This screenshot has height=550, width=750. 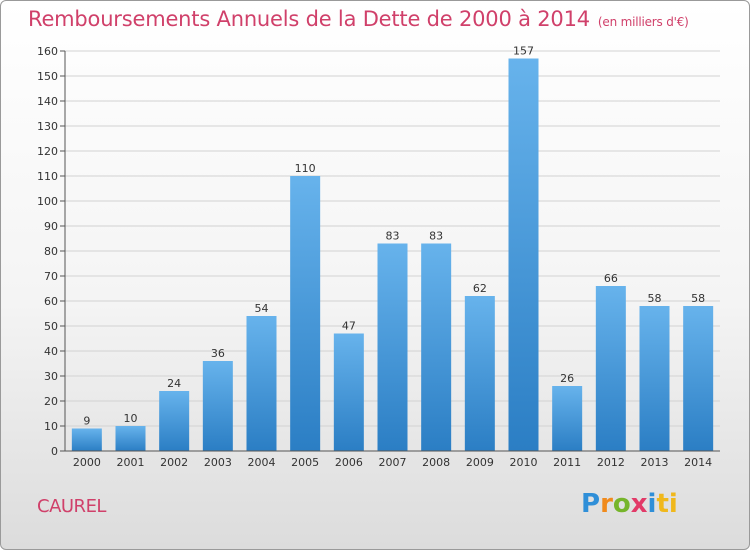 What do you see at coordinates (174, 383) in the screenshot?
I see `data-label: 24` at bounding box center [174, 383].